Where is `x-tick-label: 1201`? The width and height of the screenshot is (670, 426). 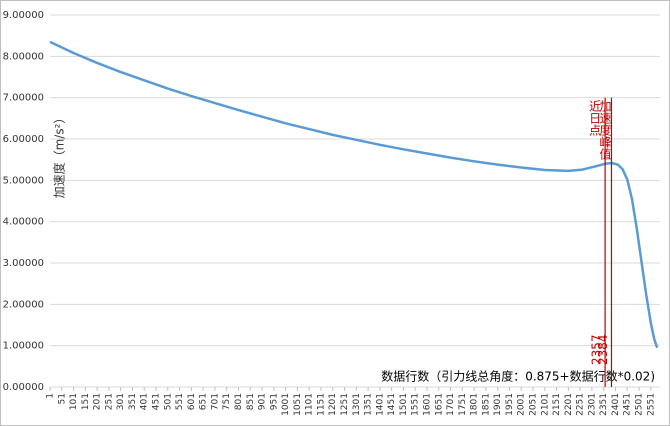
x-tick-label: 1201 is located at coordinates (333, 404).